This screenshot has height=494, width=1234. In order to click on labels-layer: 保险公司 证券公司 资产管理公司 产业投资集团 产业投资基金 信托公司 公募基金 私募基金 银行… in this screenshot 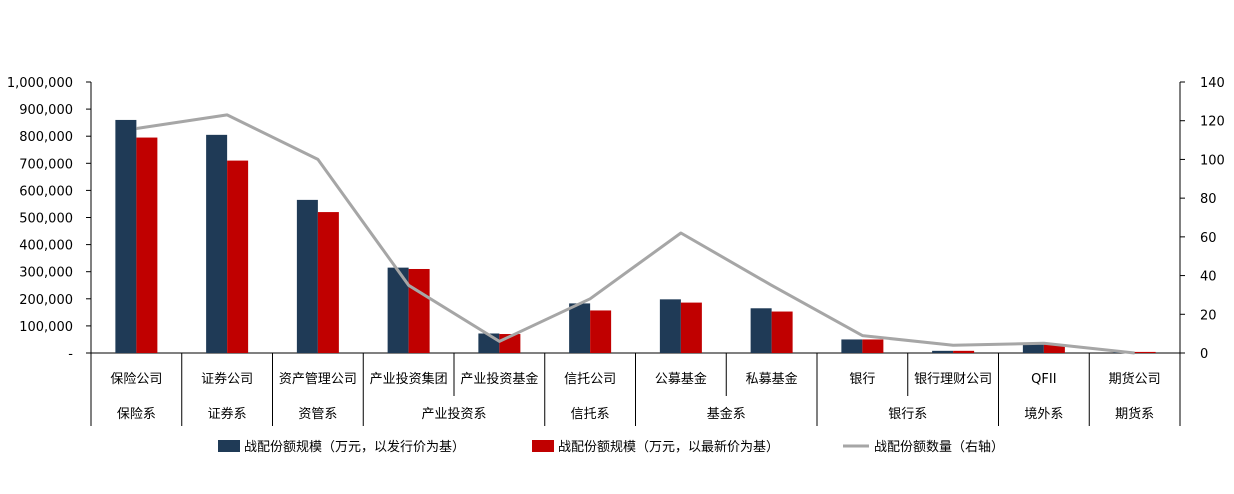, I will do `click(635, 389)`.